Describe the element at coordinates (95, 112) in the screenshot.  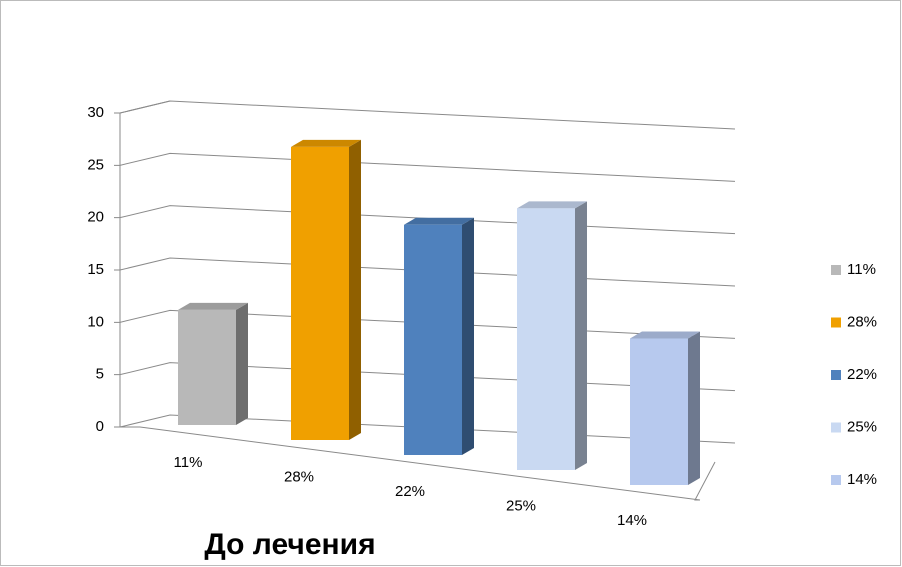
I see `y-tick-label: 30` at that location.